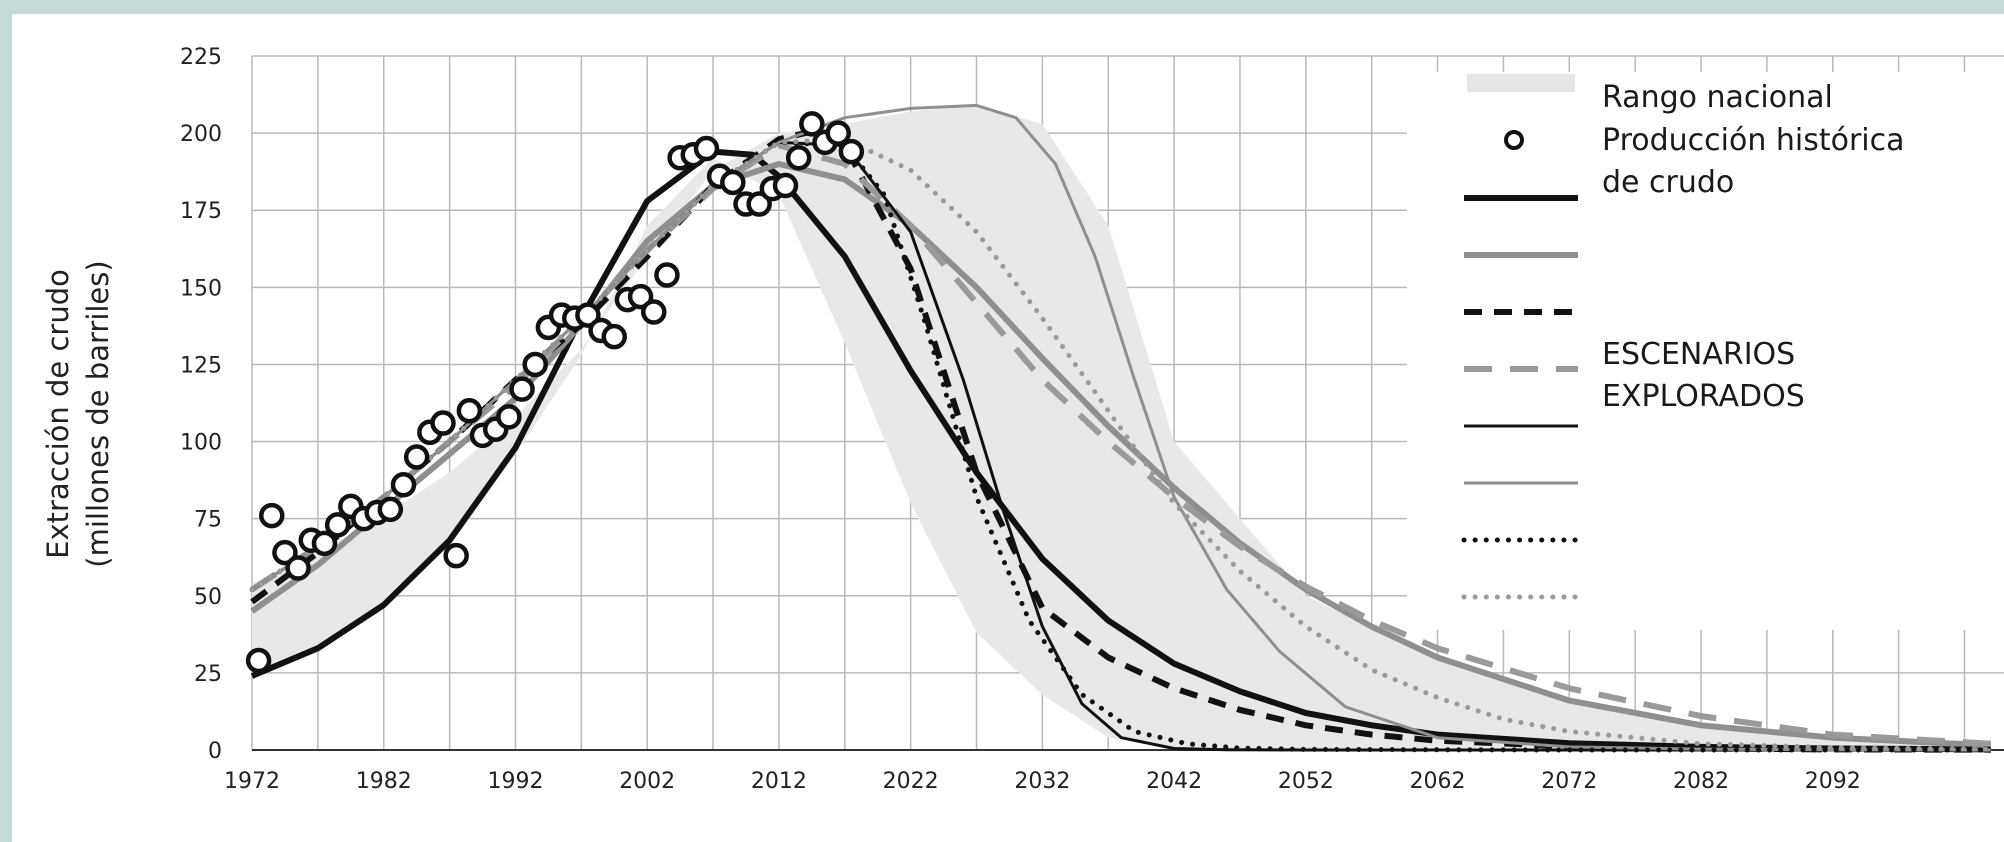 This screenshot has height=842, width=2004. Describe the element at coordinates (201, 288) in the screenshot. I see `y-tick-label: 150` at that location.